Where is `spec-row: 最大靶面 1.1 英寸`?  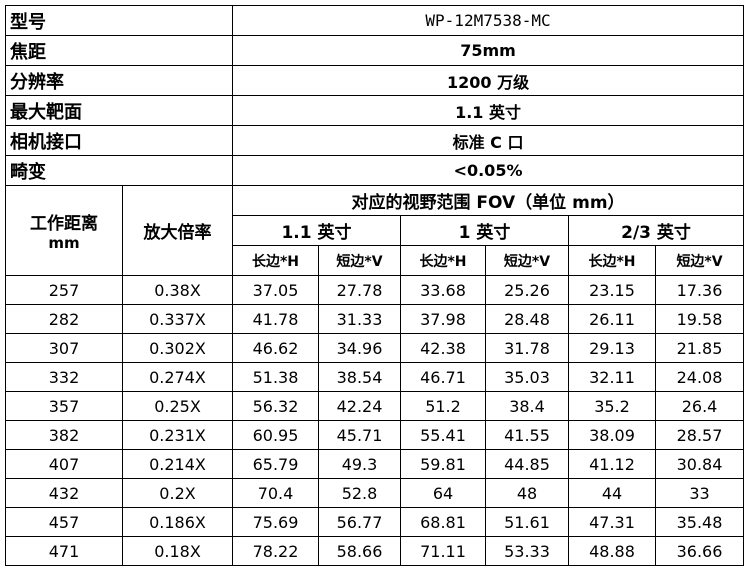 spec-row: 最大靶面 1.1 英寸 is located at coordinates (375, 110).